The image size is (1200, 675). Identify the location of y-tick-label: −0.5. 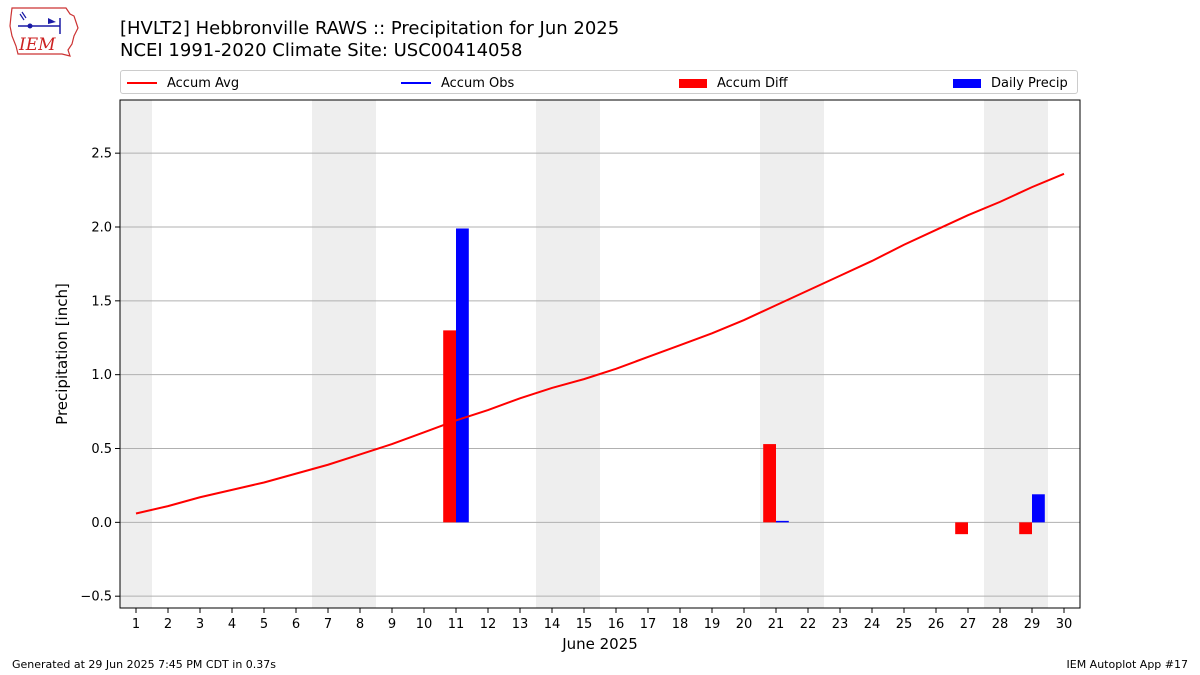
(96, 597).